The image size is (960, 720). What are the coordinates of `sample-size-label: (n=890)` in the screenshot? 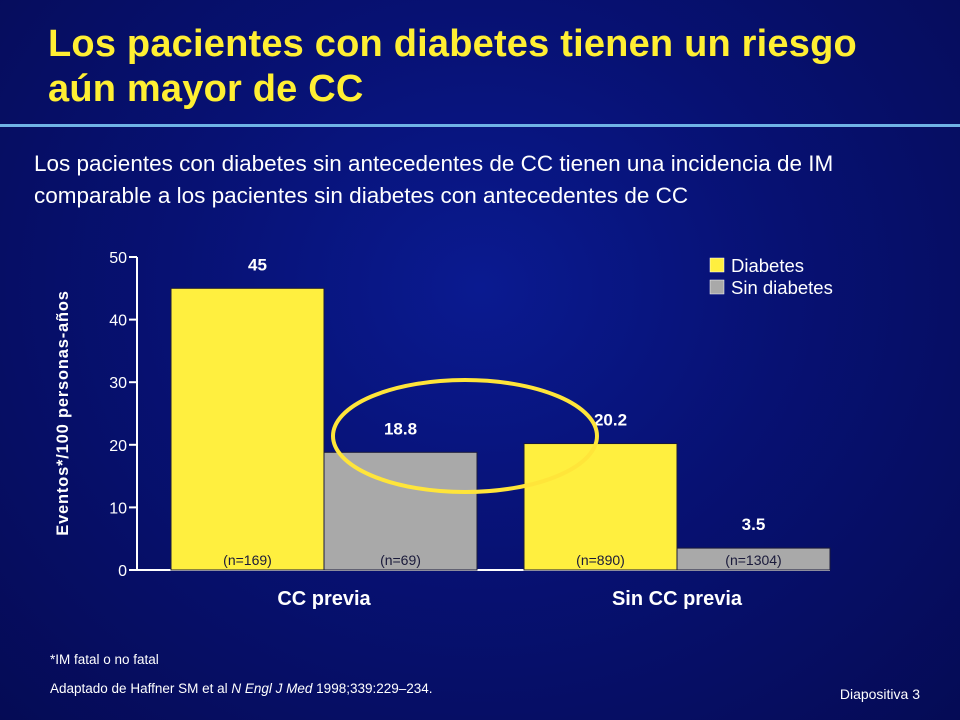 It's located at (600, 560).